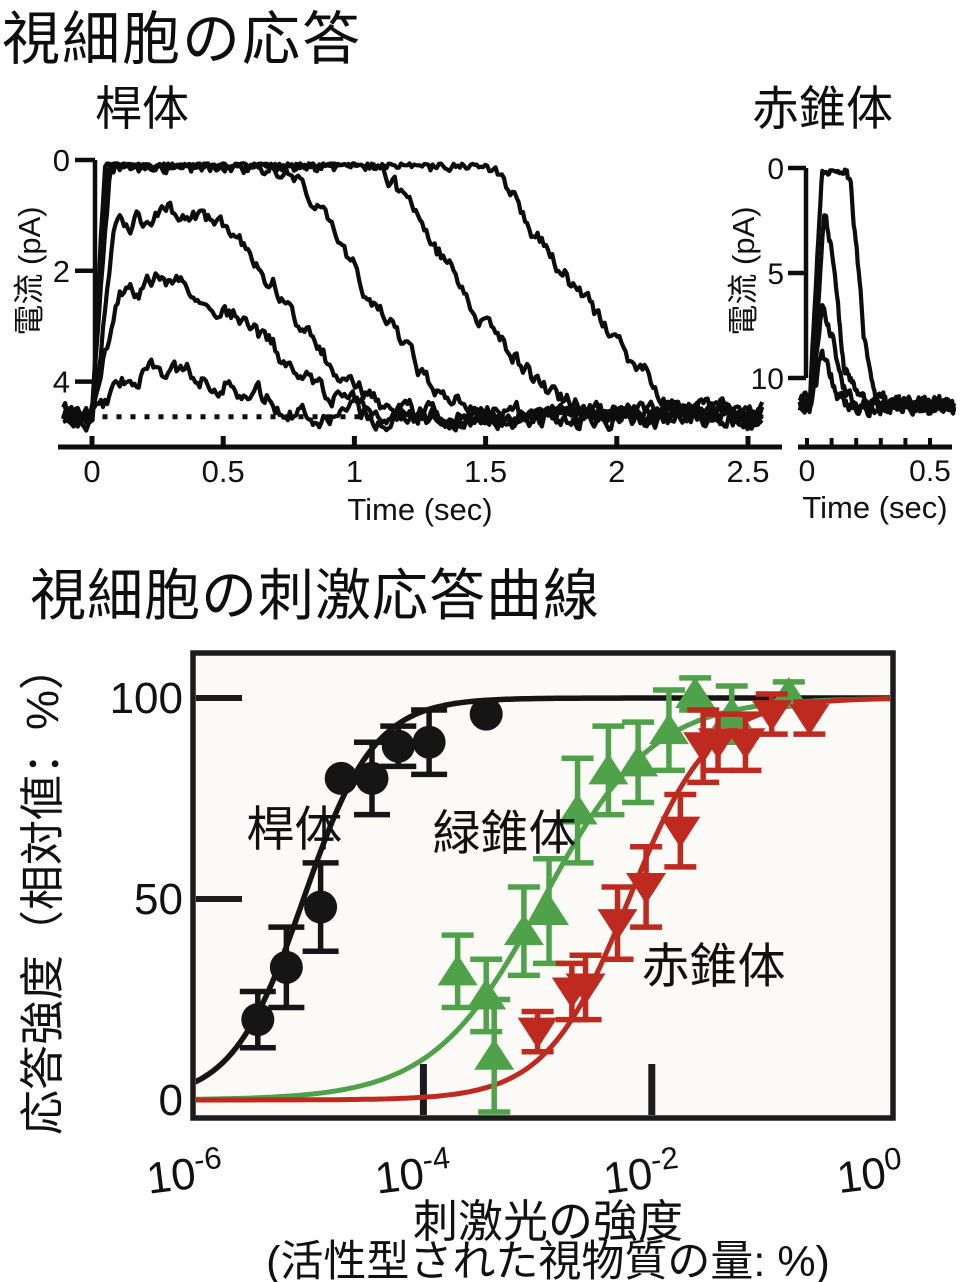 The image size is (975, 1282). Describe the element at coordinates (747, 471) in the screenshot. I see `svg-text: 2.5` at that location.